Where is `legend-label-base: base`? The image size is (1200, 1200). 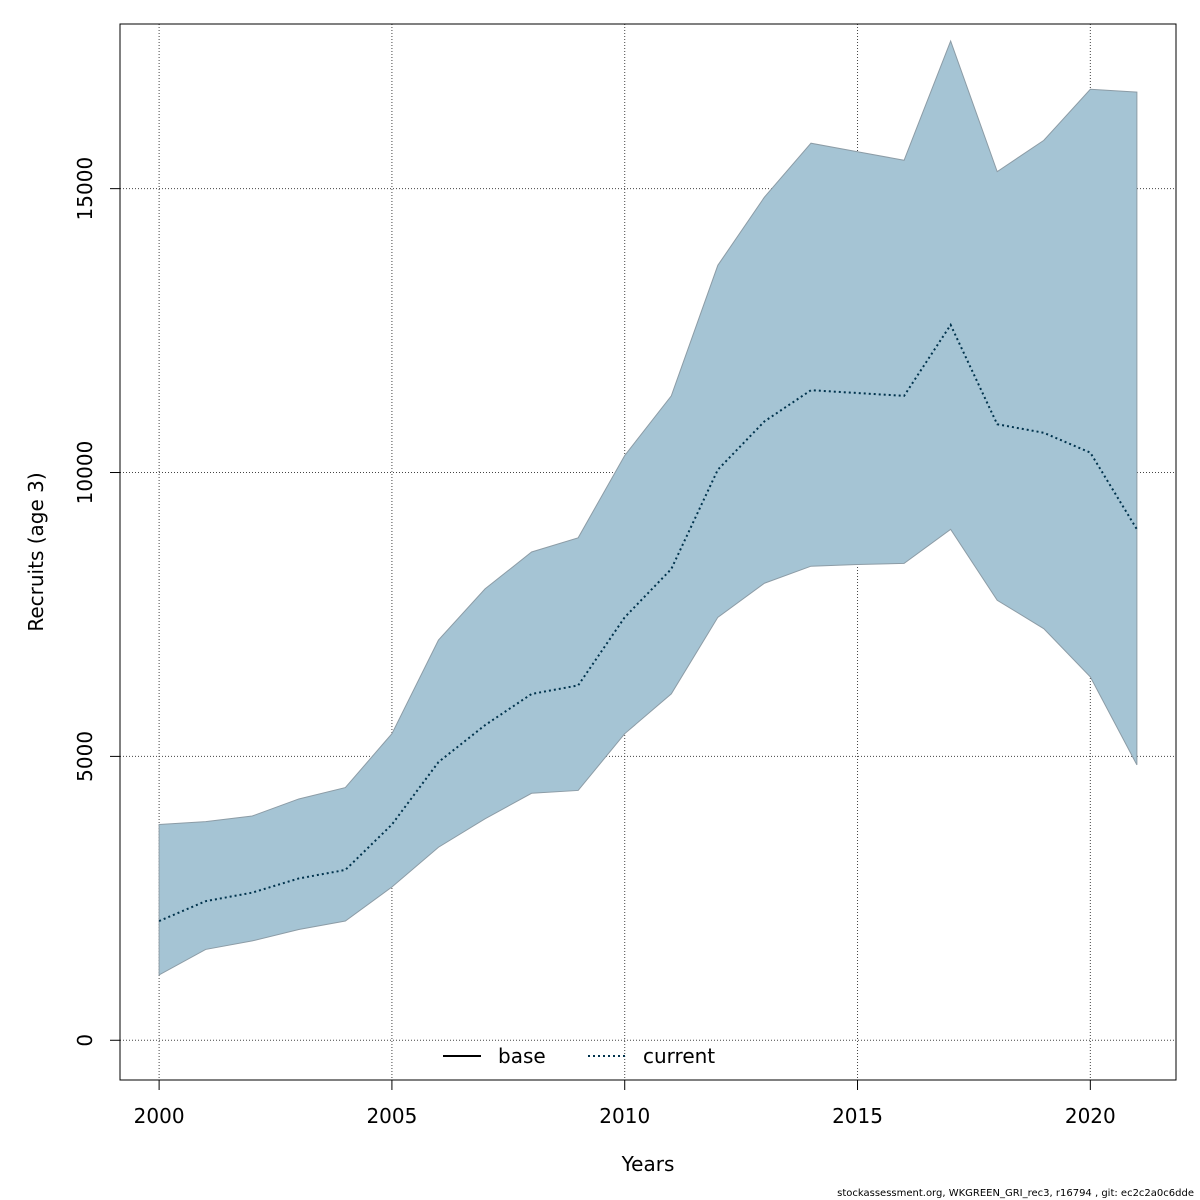 legend-label-base: base is located at coordinates (522, 1056).